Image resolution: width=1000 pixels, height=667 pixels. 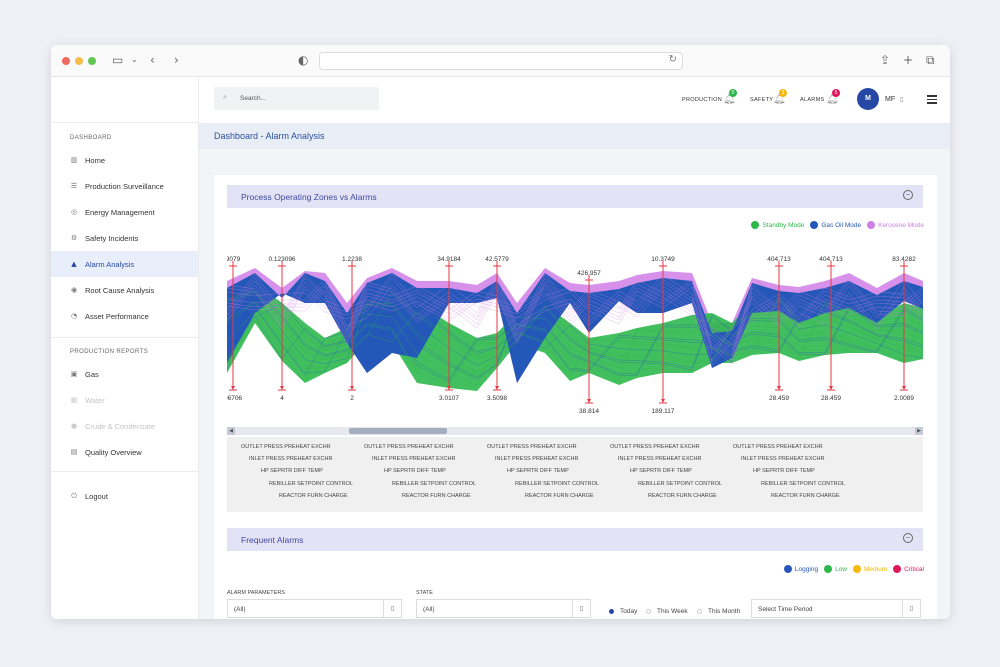 What do you see at coordinates (118, 60) in the screenshot?
I see `sidebar-toggle-icon: ▭` at bounding box center [118, 60].